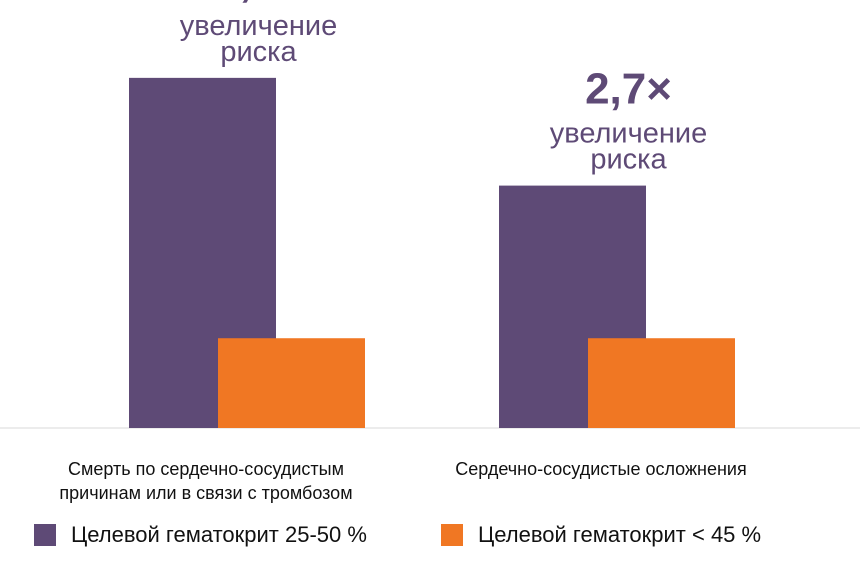 This screenshot has width=860, height=569. What do you see at coordinates (205, 493) in the screenshot?
I see `category-label-1-2: причинам или в связи с тромбозом` at bounding box center [205, 493].